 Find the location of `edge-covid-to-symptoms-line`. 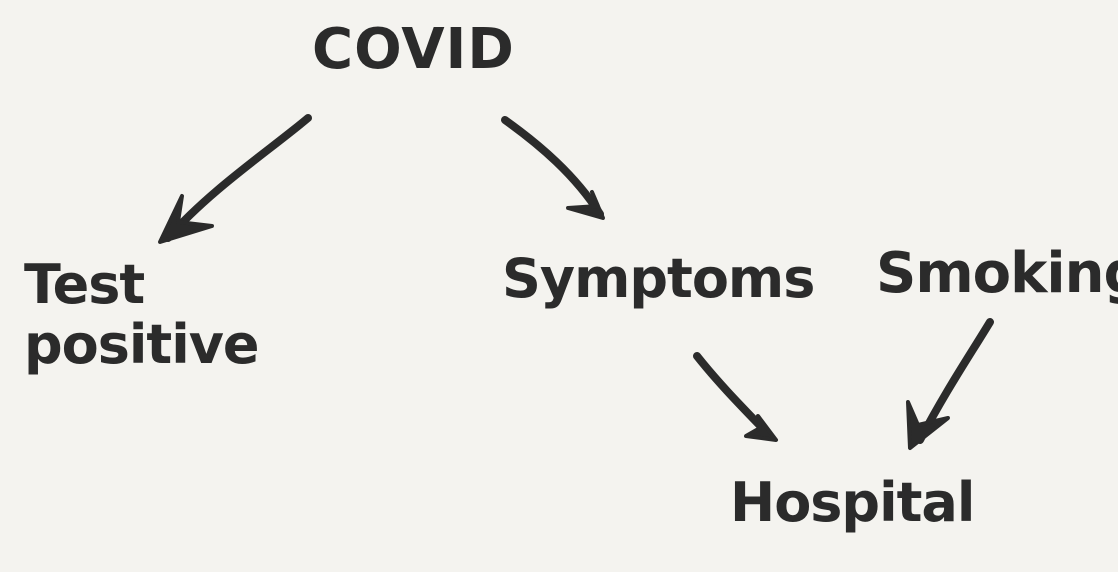

edge-covid-to-symptoms-line is located at coordinates (552, 167).